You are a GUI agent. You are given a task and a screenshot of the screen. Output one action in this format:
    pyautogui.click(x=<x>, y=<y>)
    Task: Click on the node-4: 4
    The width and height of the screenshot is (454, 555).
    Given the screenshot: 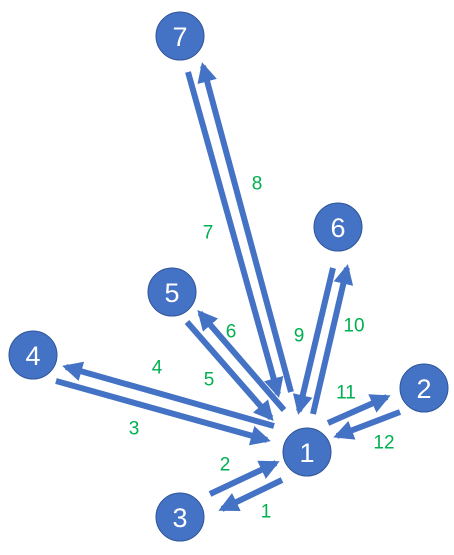 What is the action you would take?
    pyautogui.click(x=33, y=355)
    